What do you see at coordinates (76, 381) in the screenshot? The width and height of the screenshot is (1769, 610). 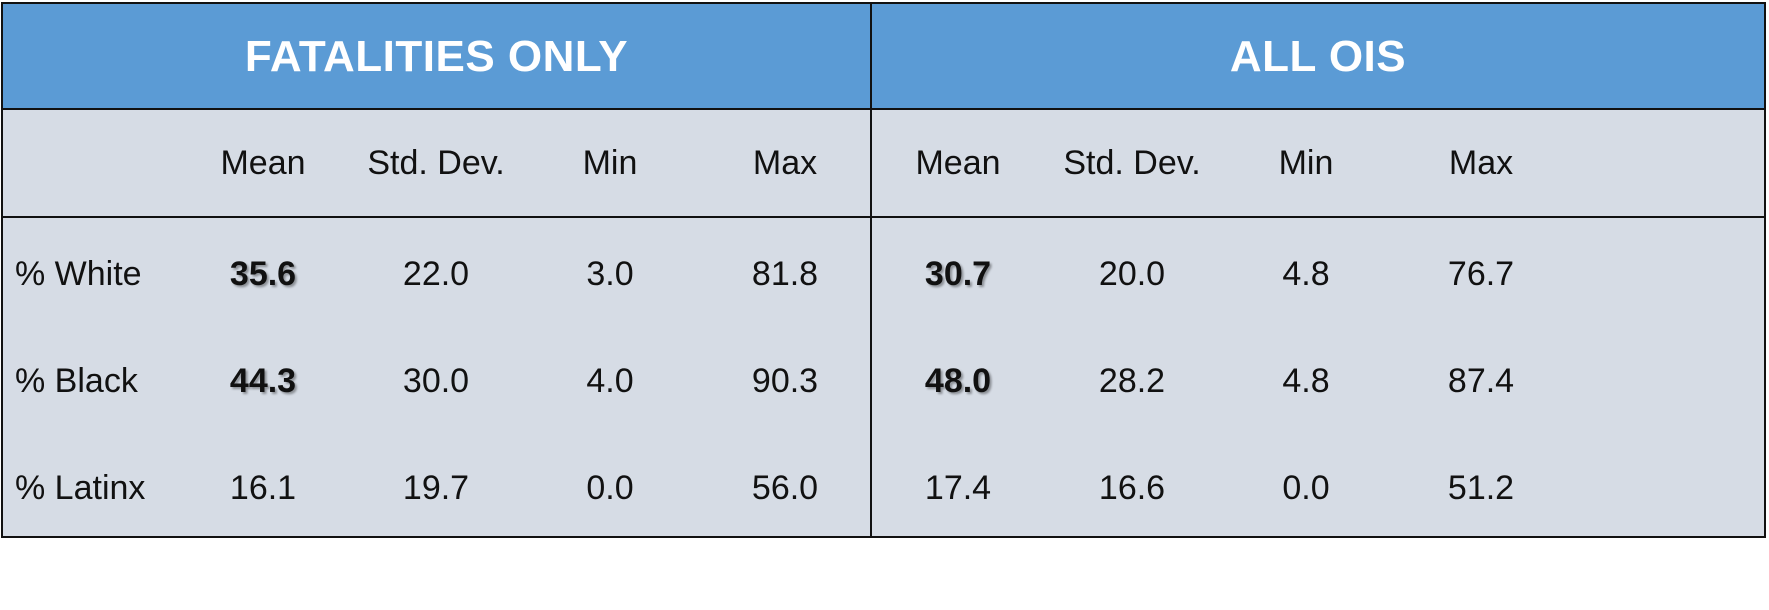 I see `row-label: % Black` at bounding box center [76, 381].